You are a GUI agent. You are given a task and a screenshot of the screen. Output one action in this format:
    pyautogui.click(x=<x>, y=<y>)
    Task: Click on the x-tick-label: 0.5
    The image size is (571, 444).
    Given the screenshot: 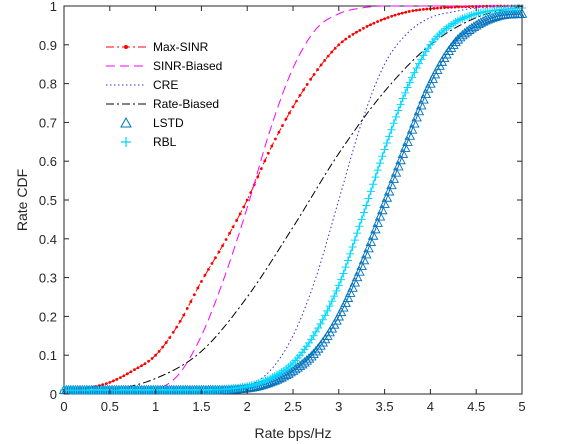 What is the action you would take?
    pyautogui.click(x=110, y=406)
    